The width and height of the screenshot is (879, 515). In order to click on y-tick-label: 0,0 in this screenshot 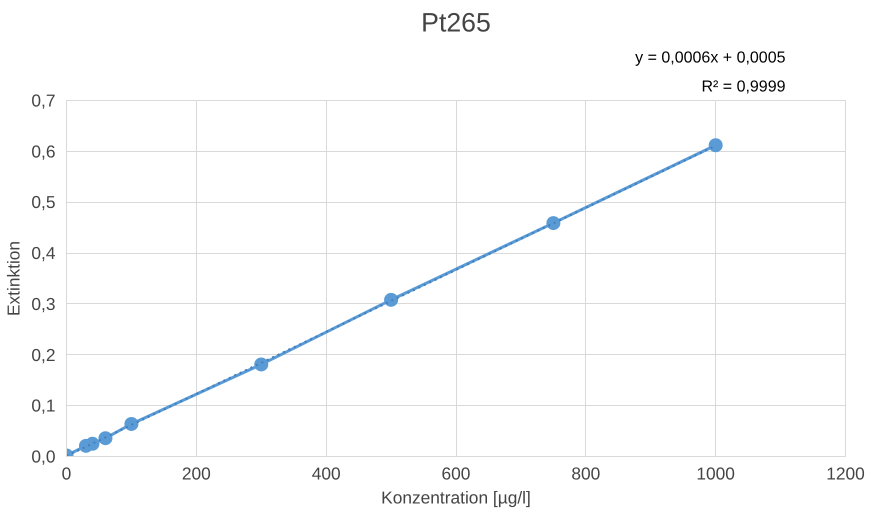, I will do `click(43, 456)`.